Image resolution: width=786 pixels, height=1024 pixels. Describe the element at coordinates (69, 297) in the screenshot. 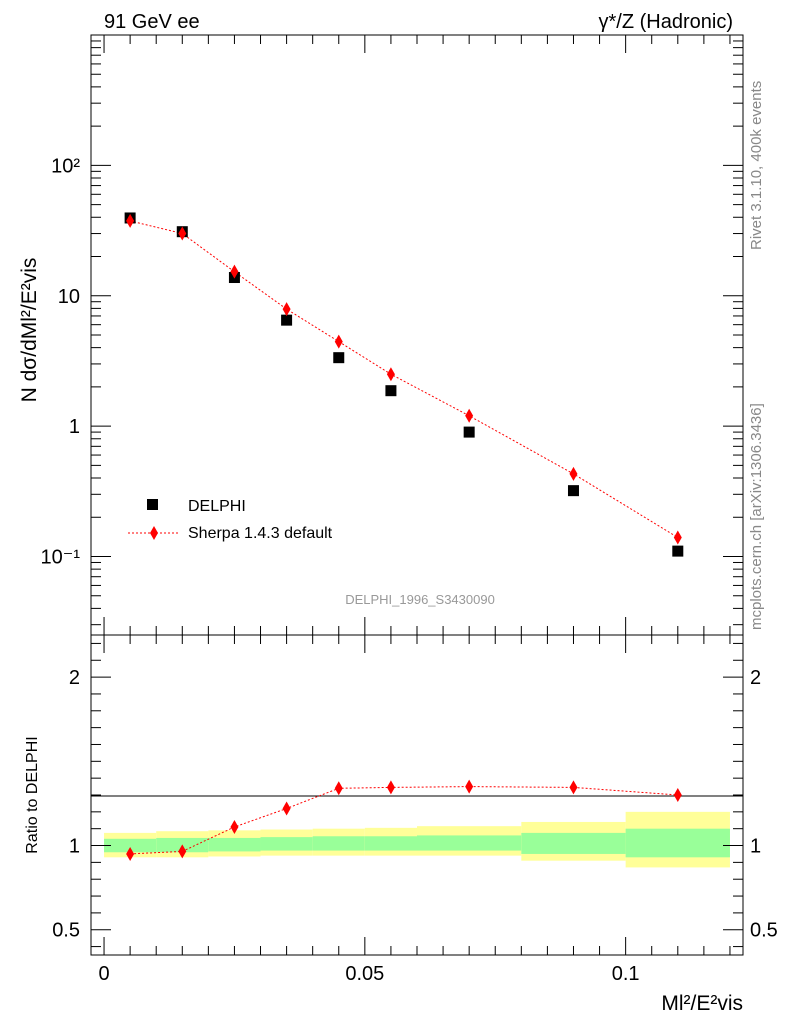

I see `main-y-tick-label: 10` at that location.